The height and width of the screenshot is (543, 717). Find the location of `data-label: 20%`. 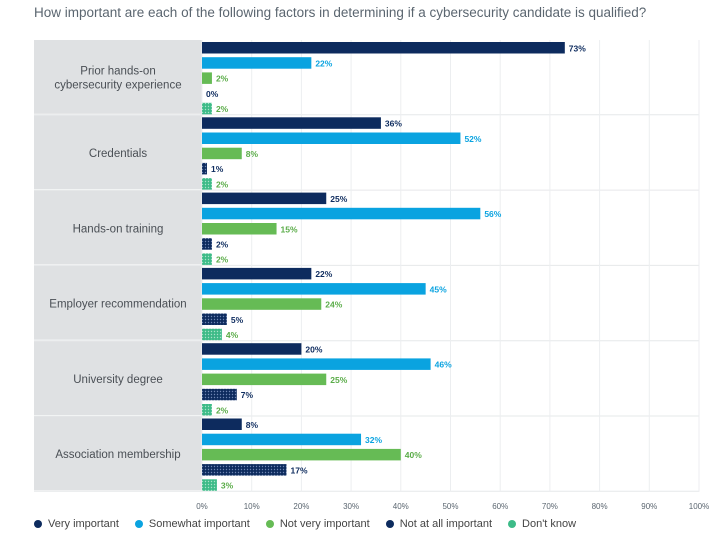

data-label: 20% is located at coordinates (313, 349).